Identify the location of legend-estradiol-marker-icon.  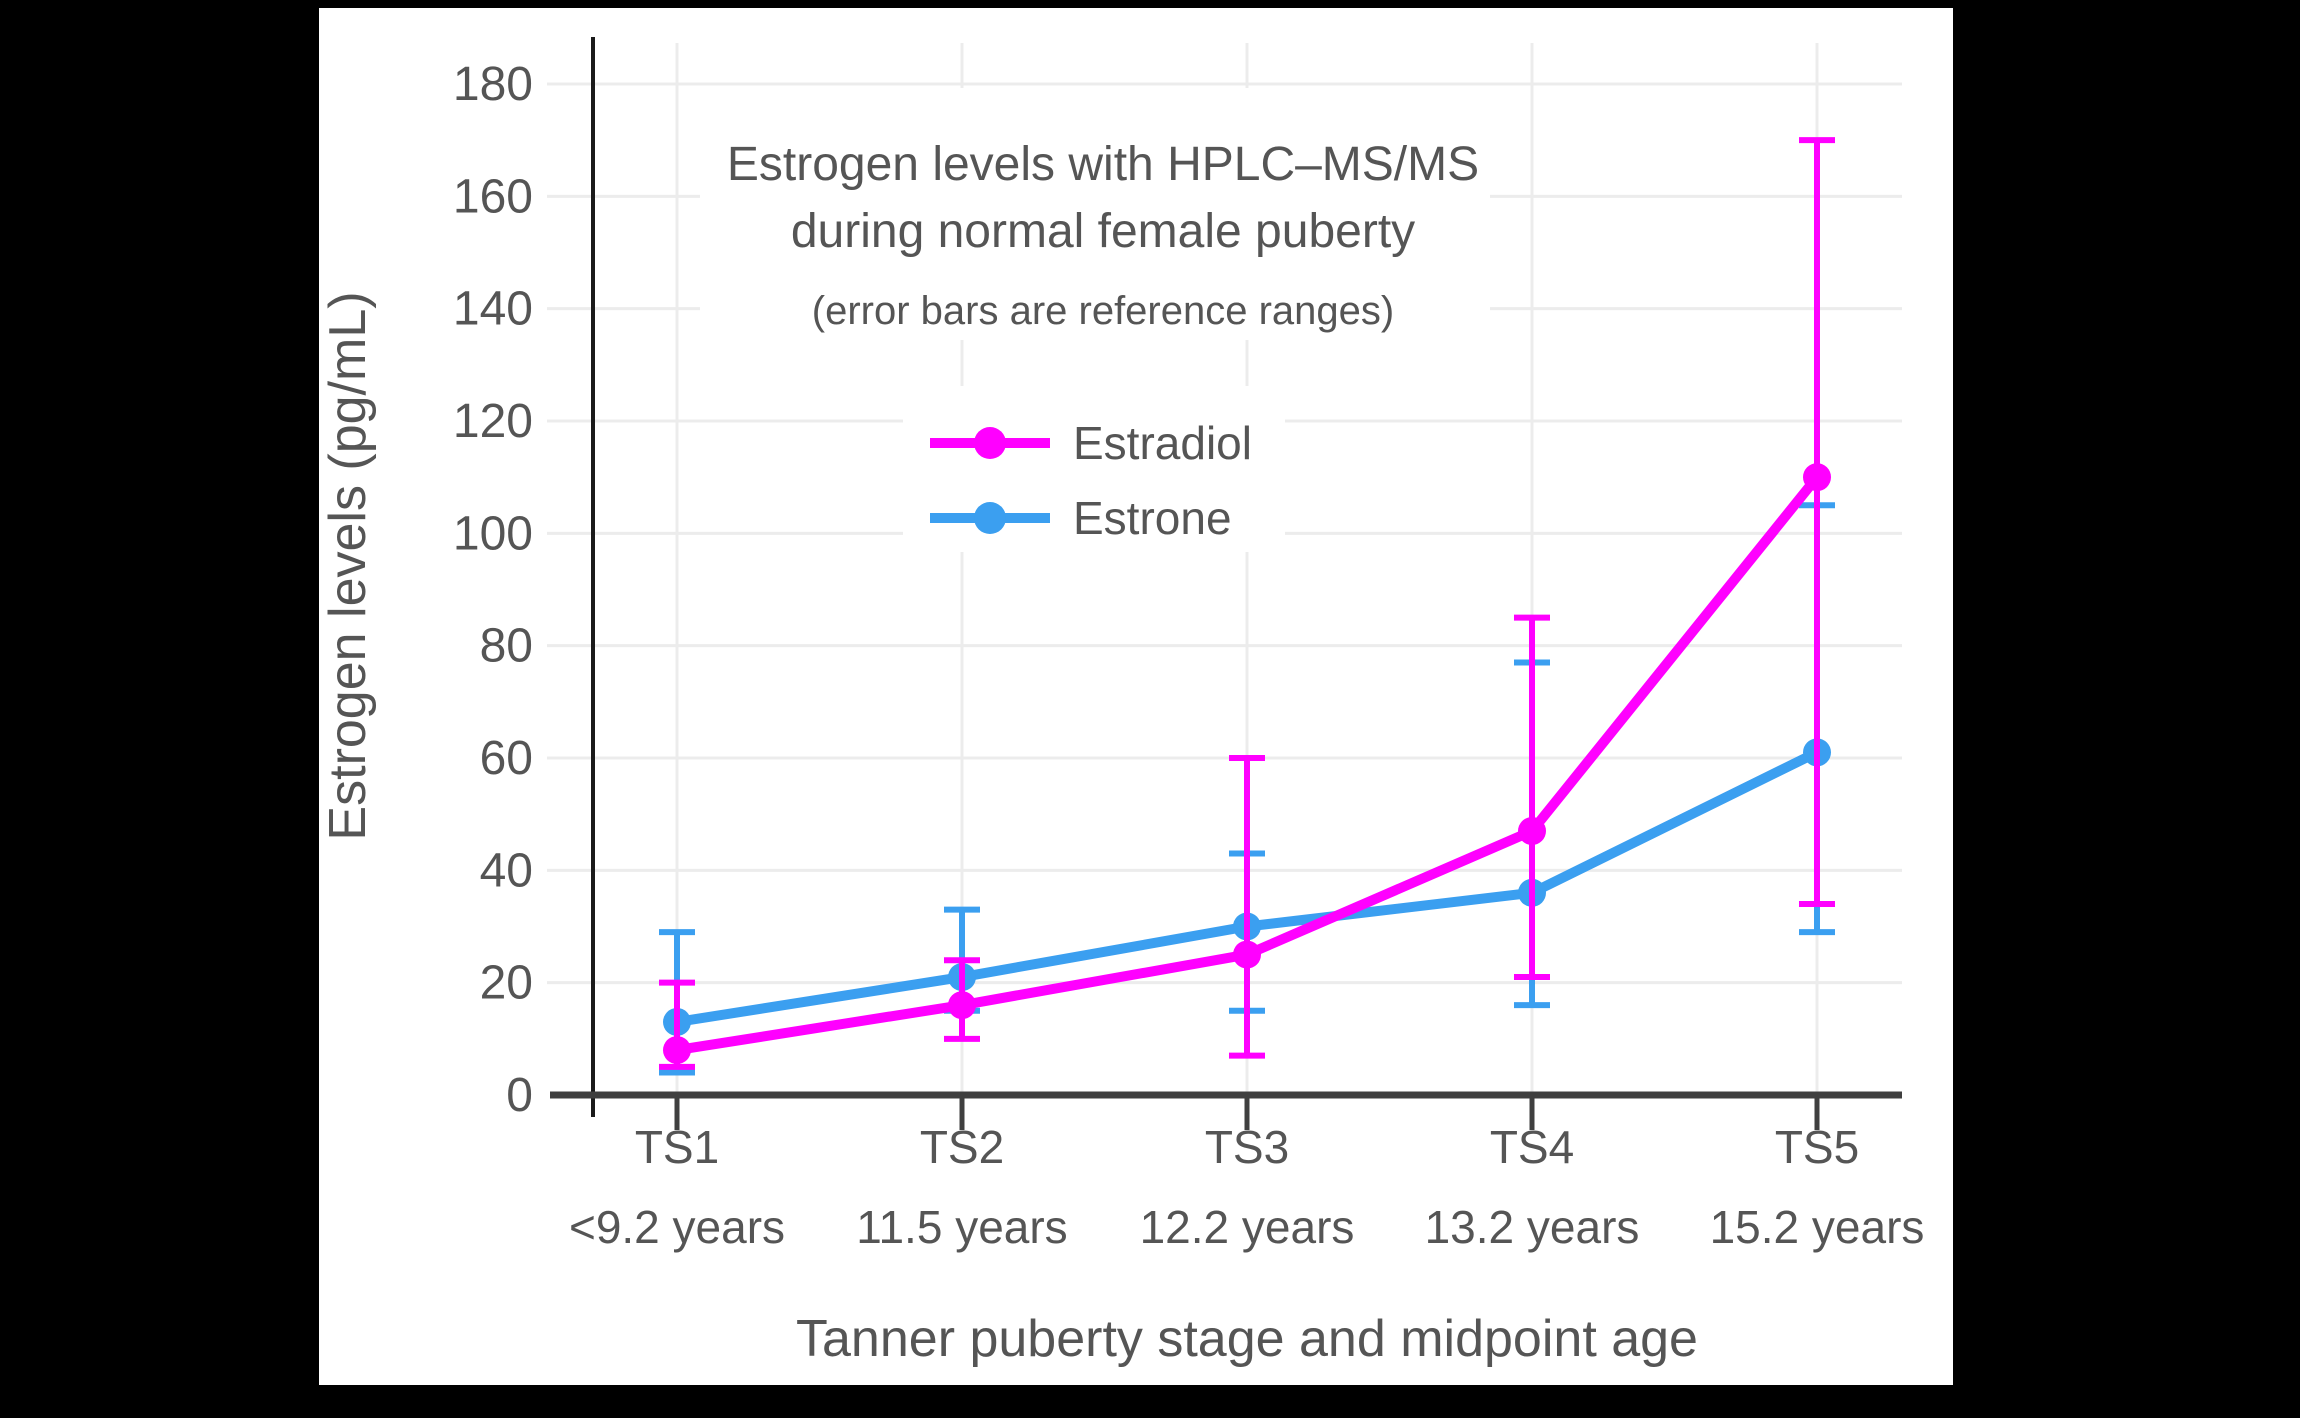
(990, 443).